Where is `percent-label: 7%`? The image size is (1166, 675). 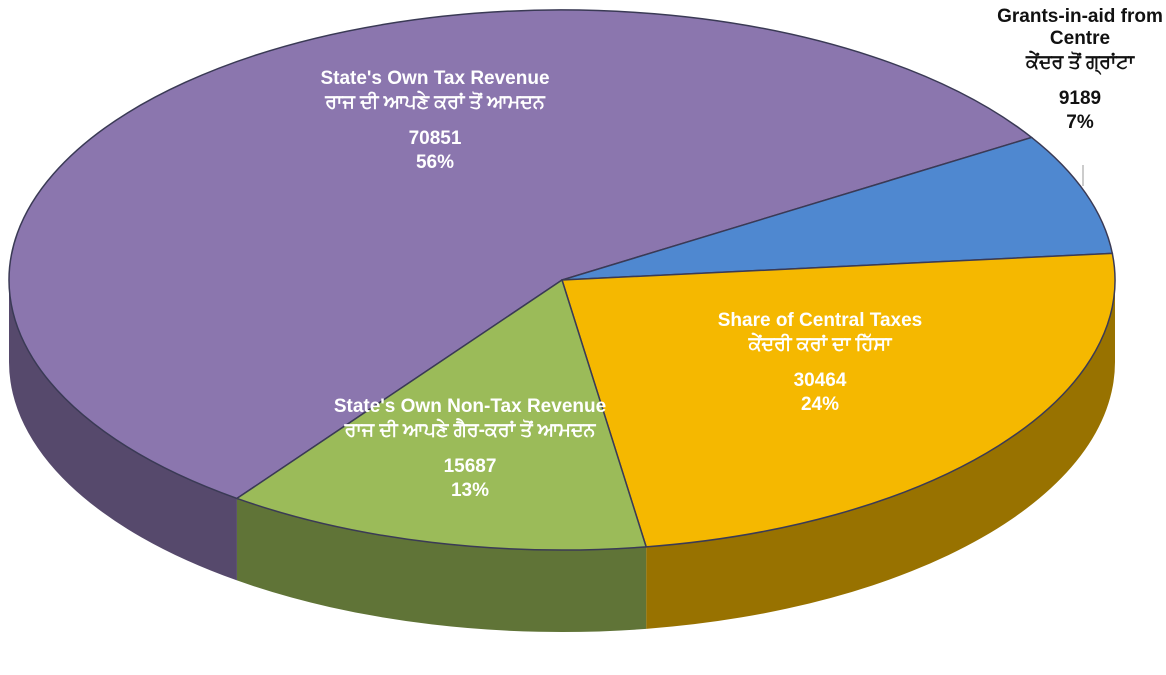
percent-label: 7% is located at coordinates (1080, 122).